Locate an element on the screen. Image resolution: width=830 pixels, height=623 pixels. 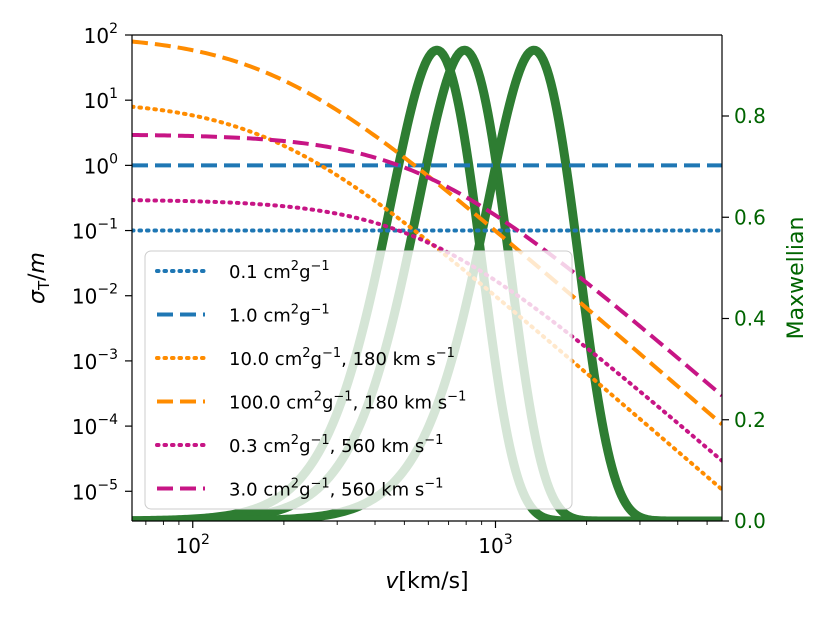
legend-label-6: 3.0 cm2g−1, 560 km s−1 is located at coordinates (336, 489).